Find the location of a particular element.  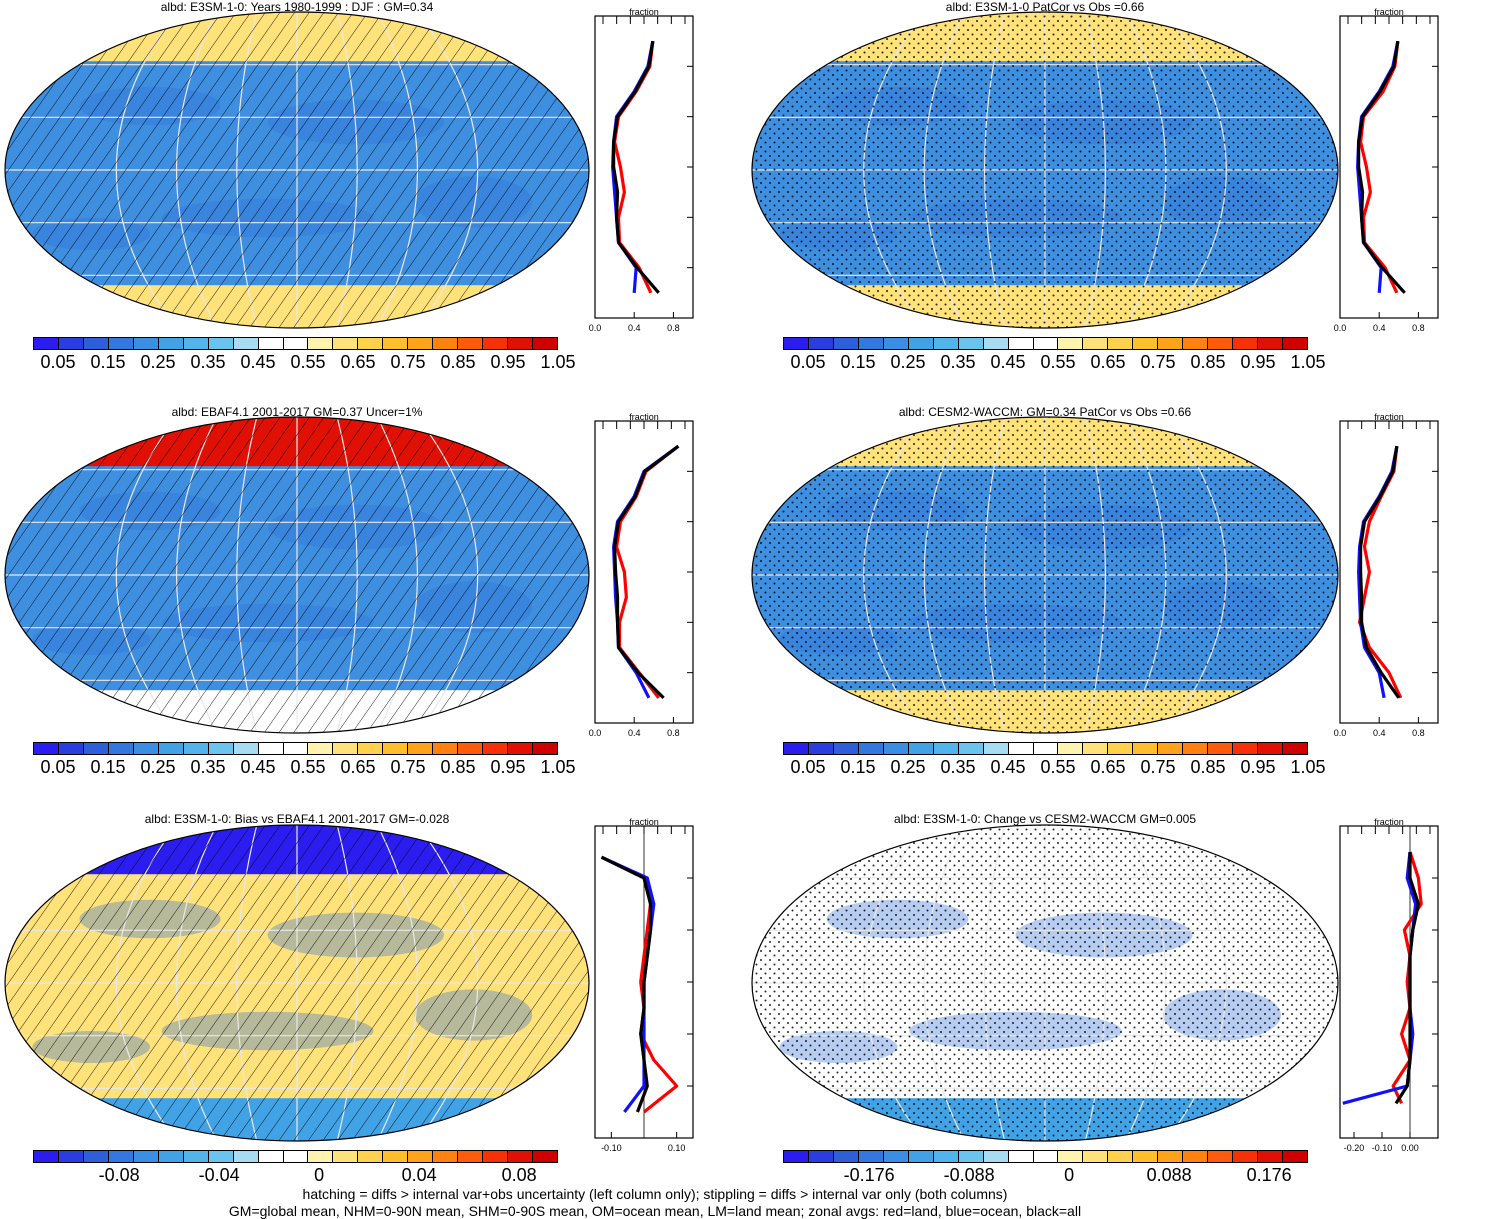

zonal-average-plot: fraction60N30N030S60S-0.20-0.100.00 is located at coordinates (1389, 985).